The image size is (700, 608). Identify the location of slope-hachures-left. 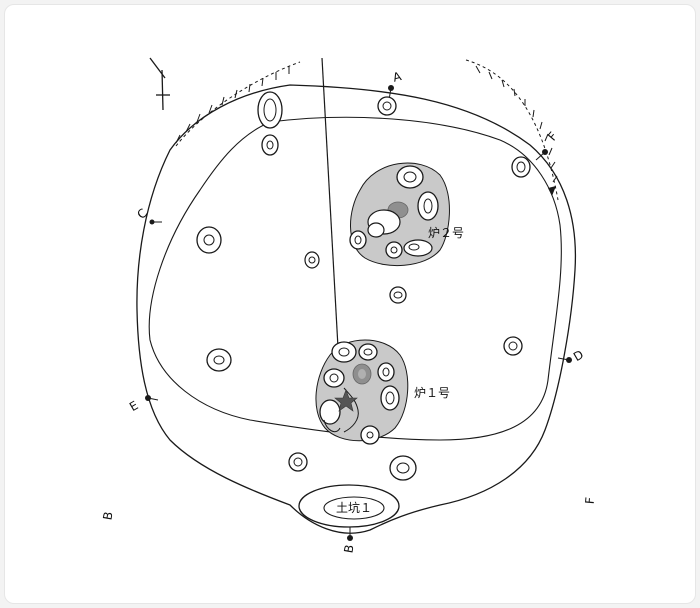
(232, 105).